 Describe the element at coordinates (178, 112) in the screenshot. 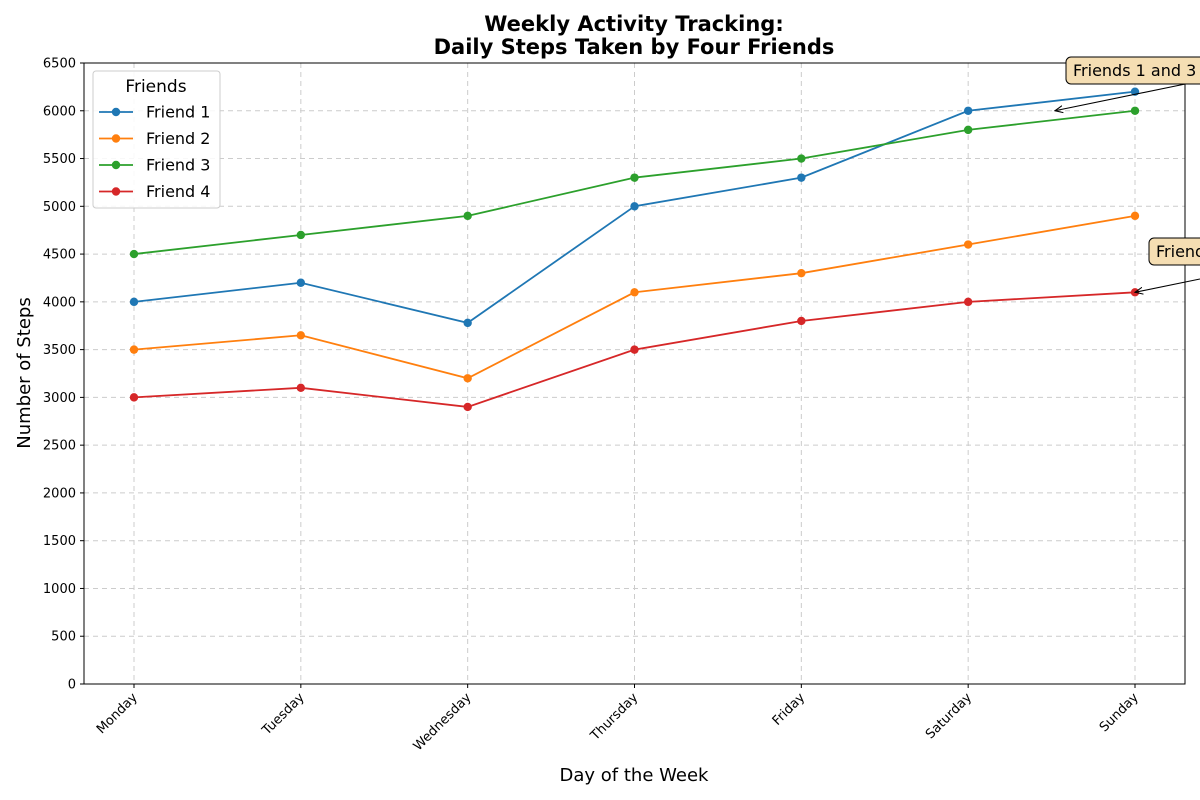

I see `legend-label: Friend 1` at that location.